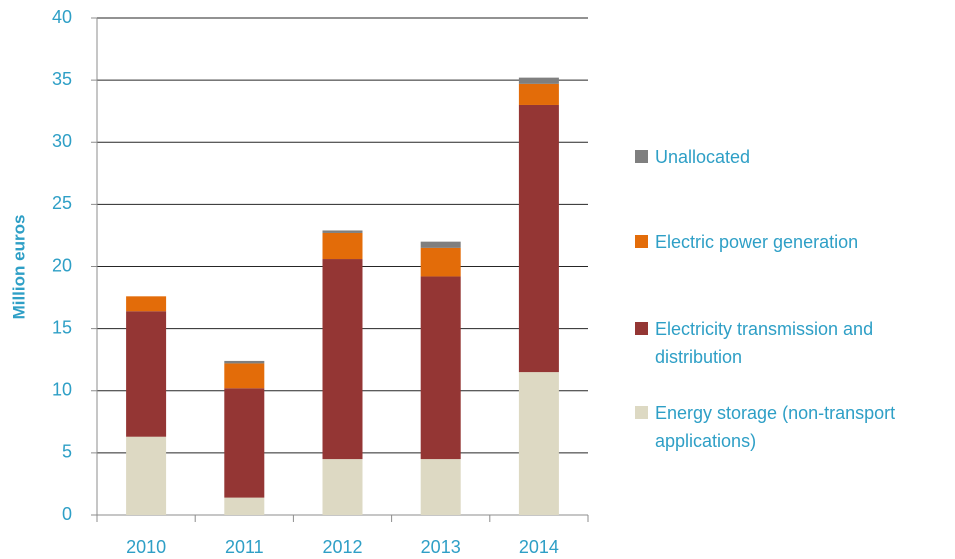 The width and height of the screenshot is (955, 559). What do you see at coordinates (62, 141) in the screenshot?
I see `y-tick-label: 30` at bounding box center [62, 141].